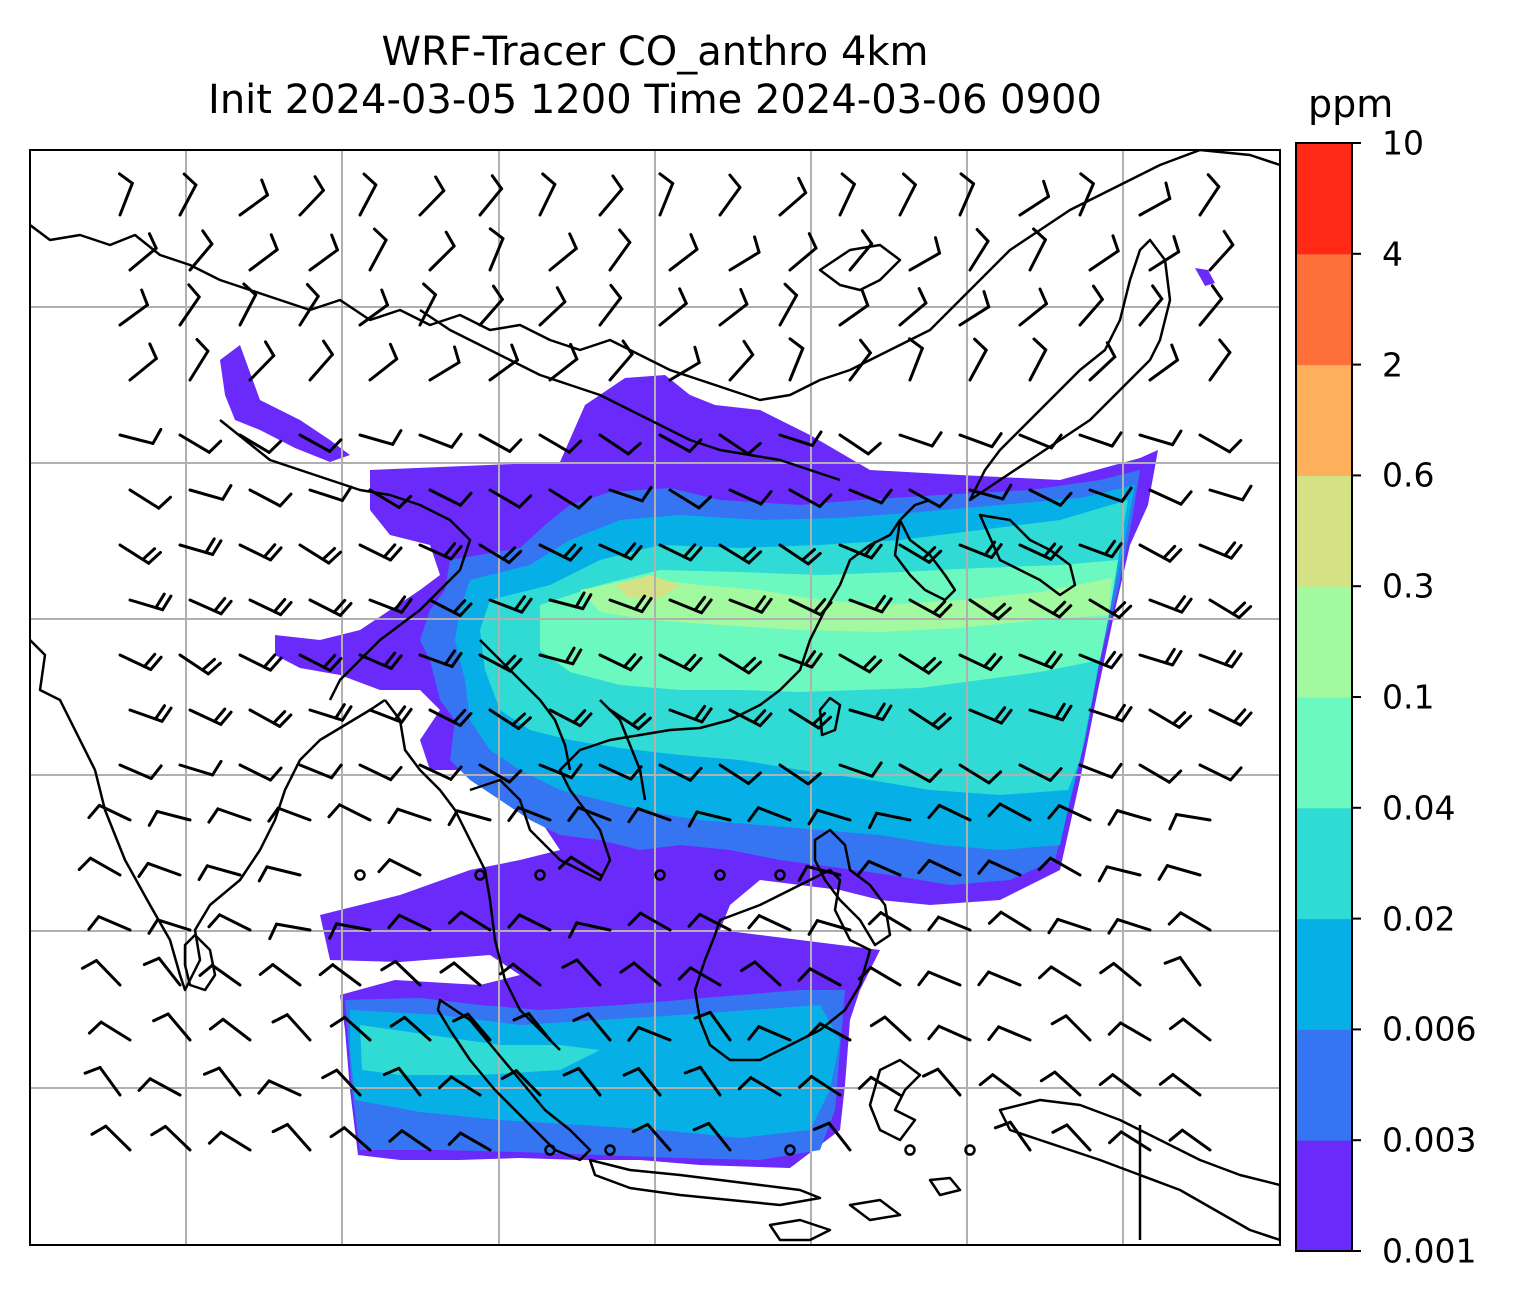  I want to click on colorbar-tick-label: 10, so click(1403, 143).